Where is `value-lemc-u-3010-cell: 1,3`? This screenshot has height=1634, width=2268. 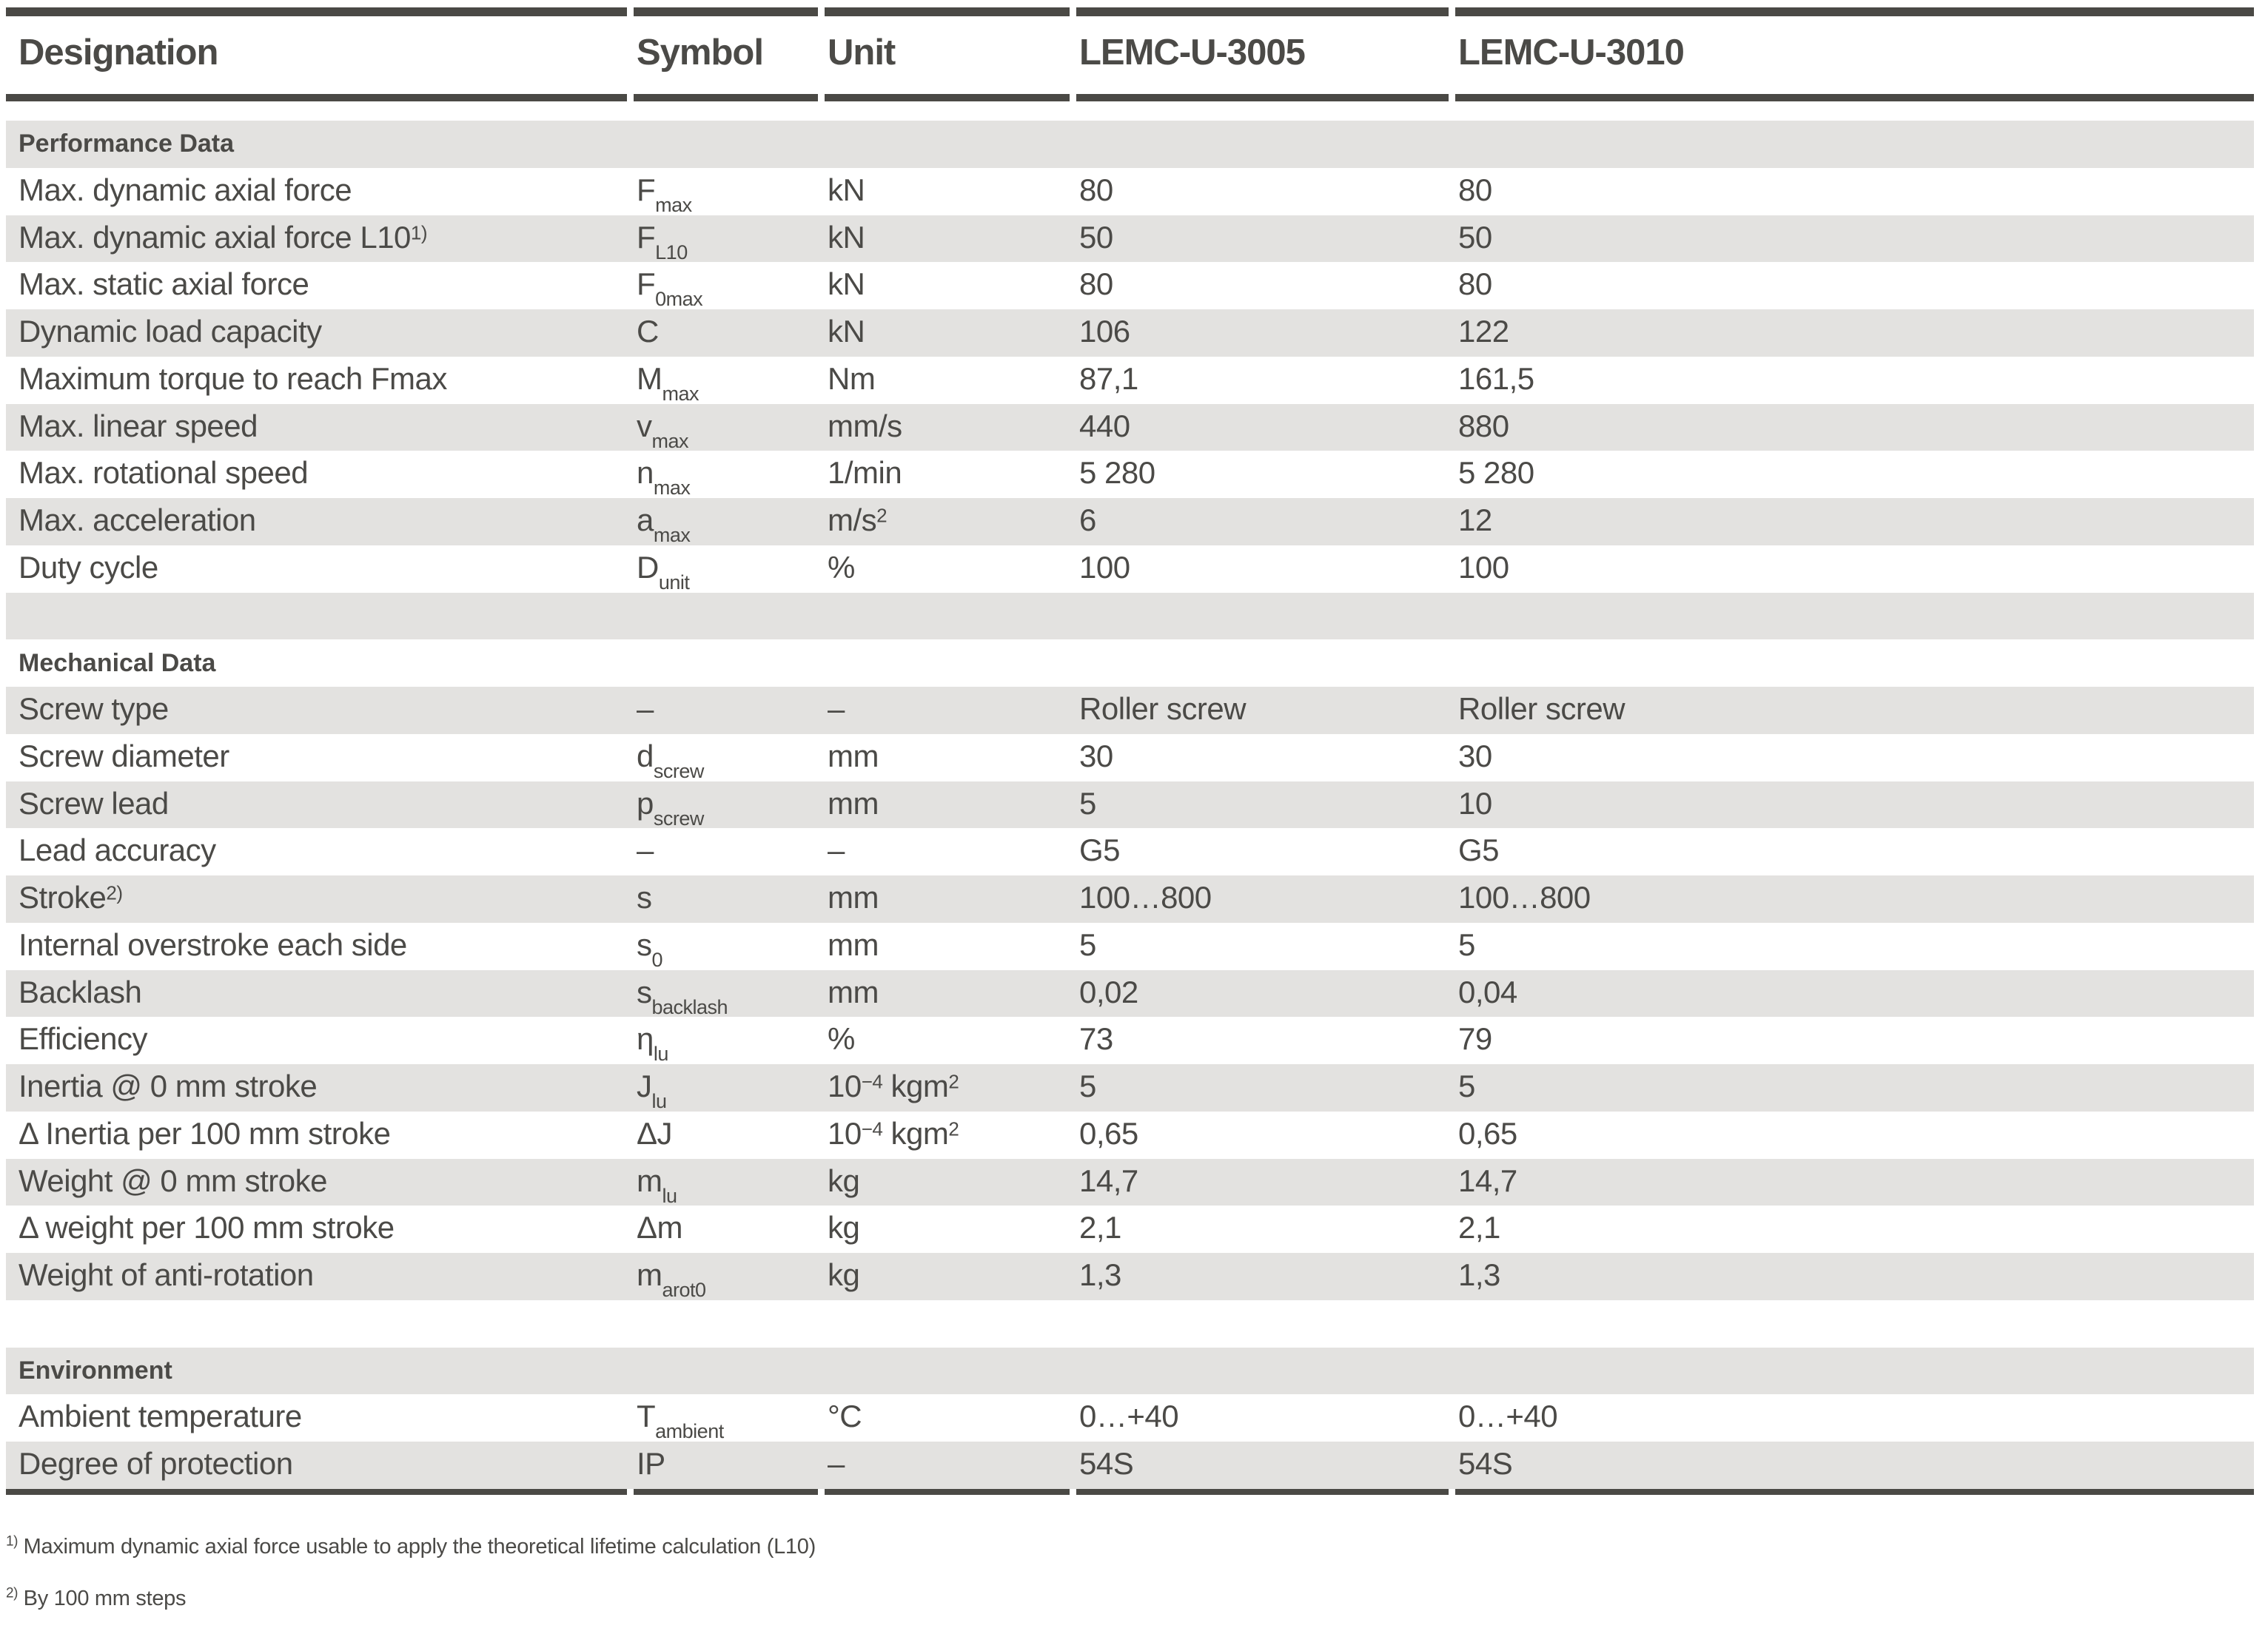
value-lemc-u-3010-cell: 1,3 is located at coordinates (1479, 1274).